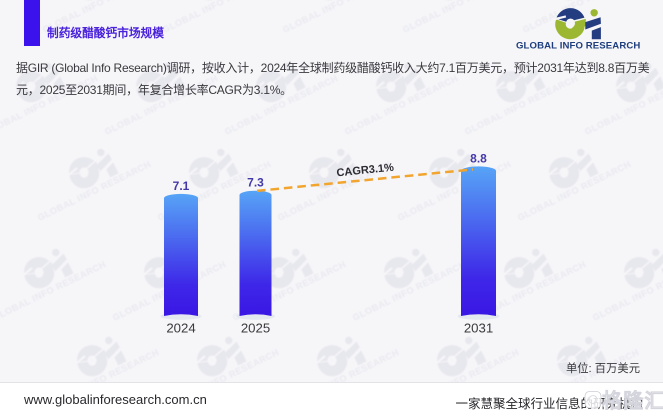  What do you see at coordinates (181, 186) in the screenshot?
I see `svg-text: 7.1` at bounding box center [181, 186].